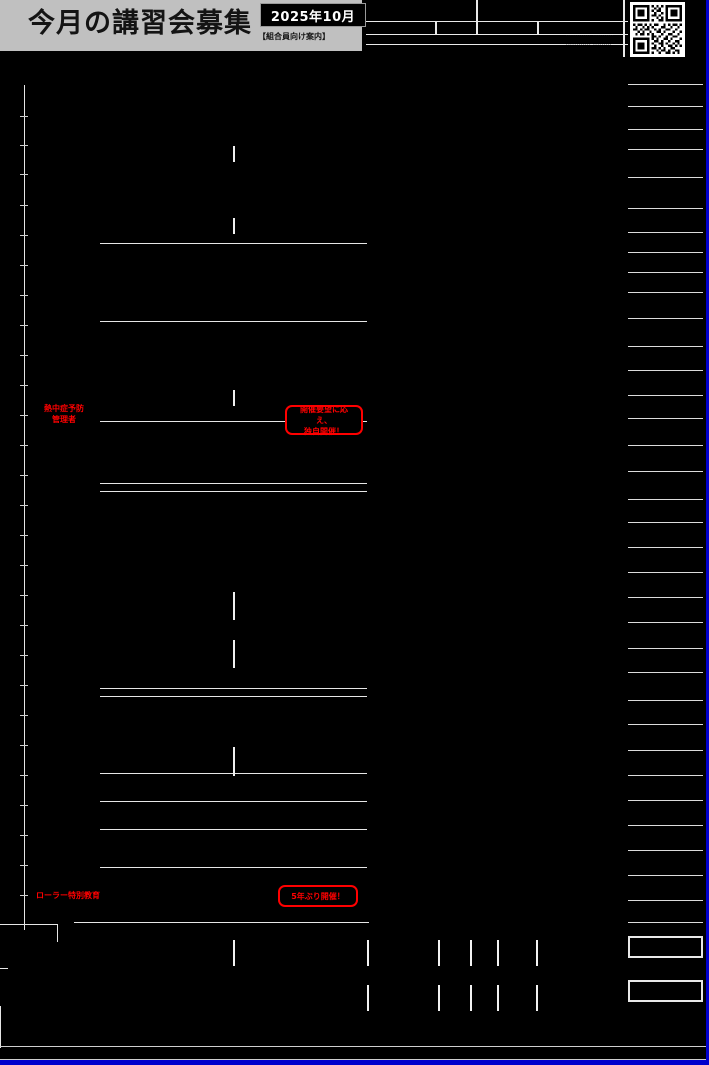 Image resolution: width=709 pixels, height=1065 pixels. I want to click on badge-line1: 開催要望に応え、, so click(324, 414).